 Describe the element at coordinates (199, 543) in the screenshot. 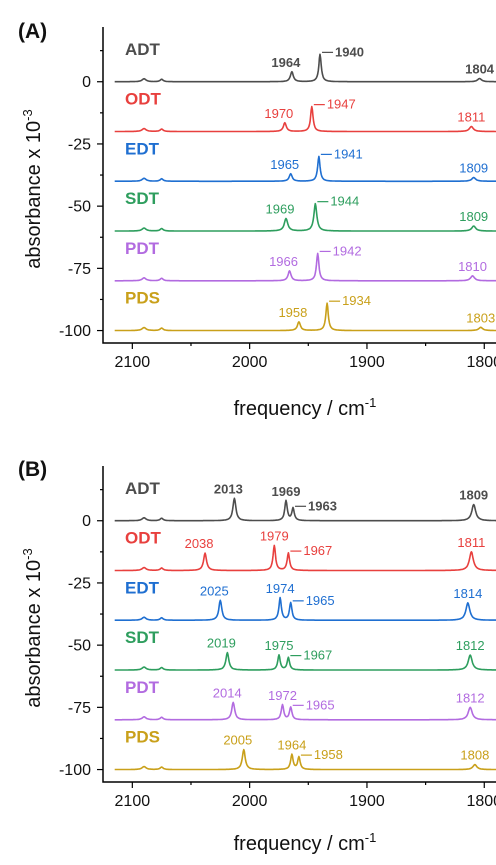

I see `peak-label: 2038` at that location.